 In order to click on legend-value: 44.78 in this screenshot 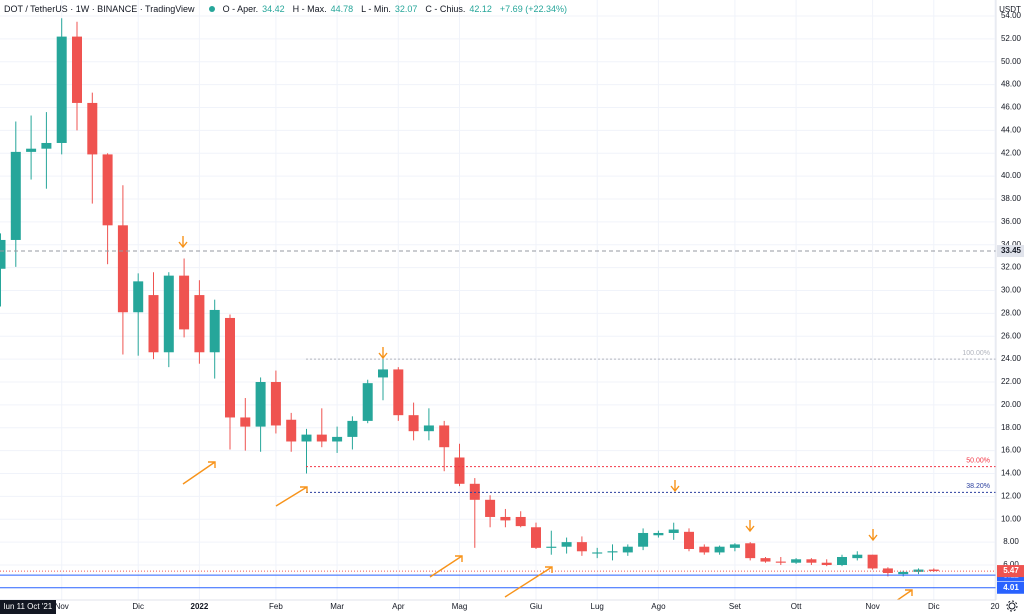, I will do `click(342, 9)`.